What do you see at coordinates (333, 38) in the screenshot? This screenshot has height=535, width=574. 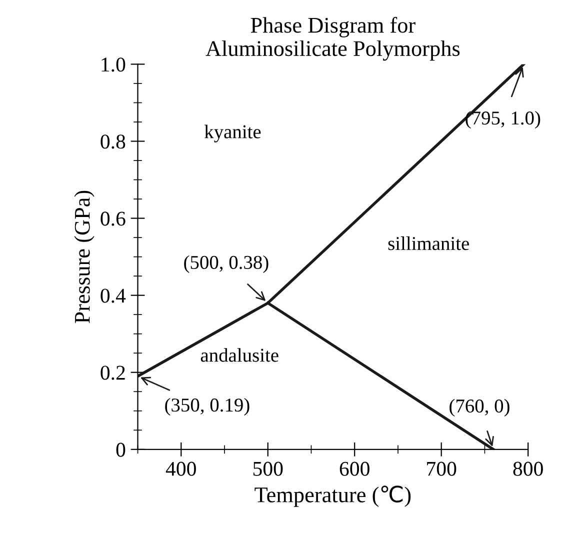 I see `chart-title: Phase Disgram for Aluminosilicate Polymorphs` at bounding box center [333, 38].